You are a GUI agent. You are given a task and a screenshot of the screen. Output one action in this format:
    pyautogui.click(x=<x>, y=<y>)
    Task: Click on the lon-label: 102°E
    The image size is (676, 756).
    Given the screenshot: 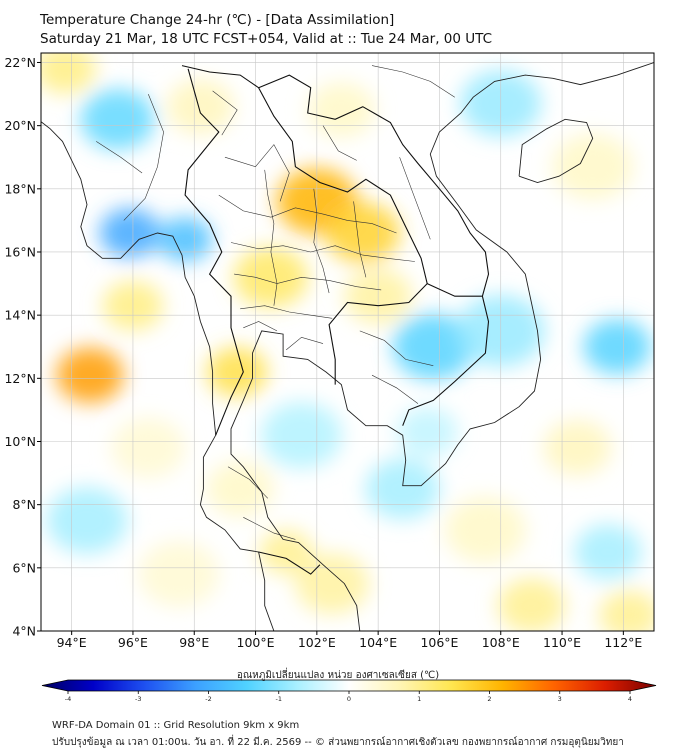 What is the action you would take?
    pyautogui.click(x=317, y=642)
    